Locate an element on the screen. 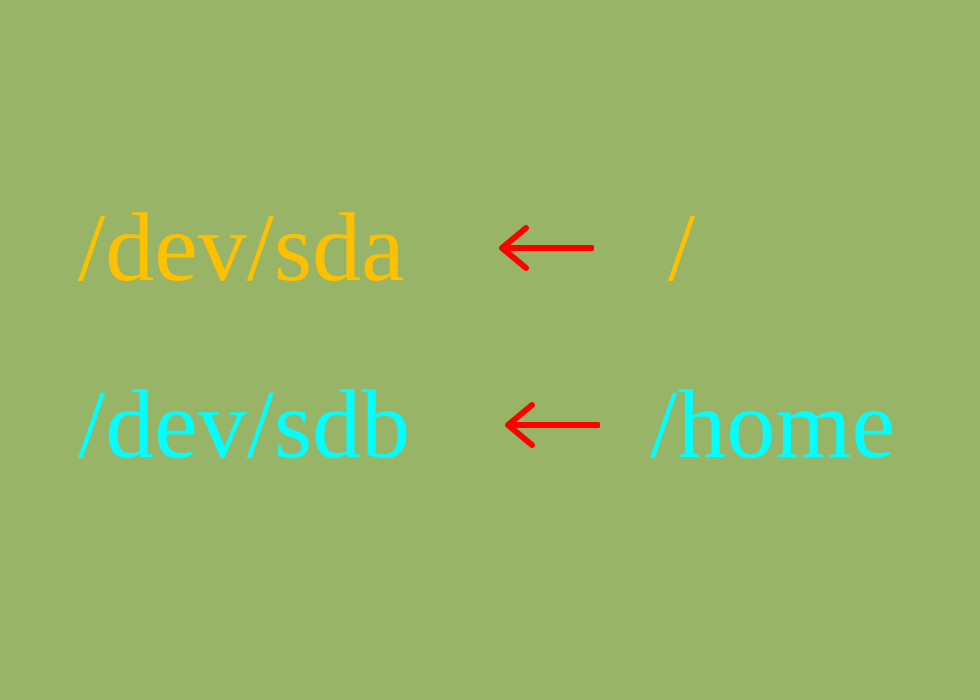 The height and width of the screenshot is (700, 980). device-label-sdb: /dev/sdb is located at coordinates (244, 425).